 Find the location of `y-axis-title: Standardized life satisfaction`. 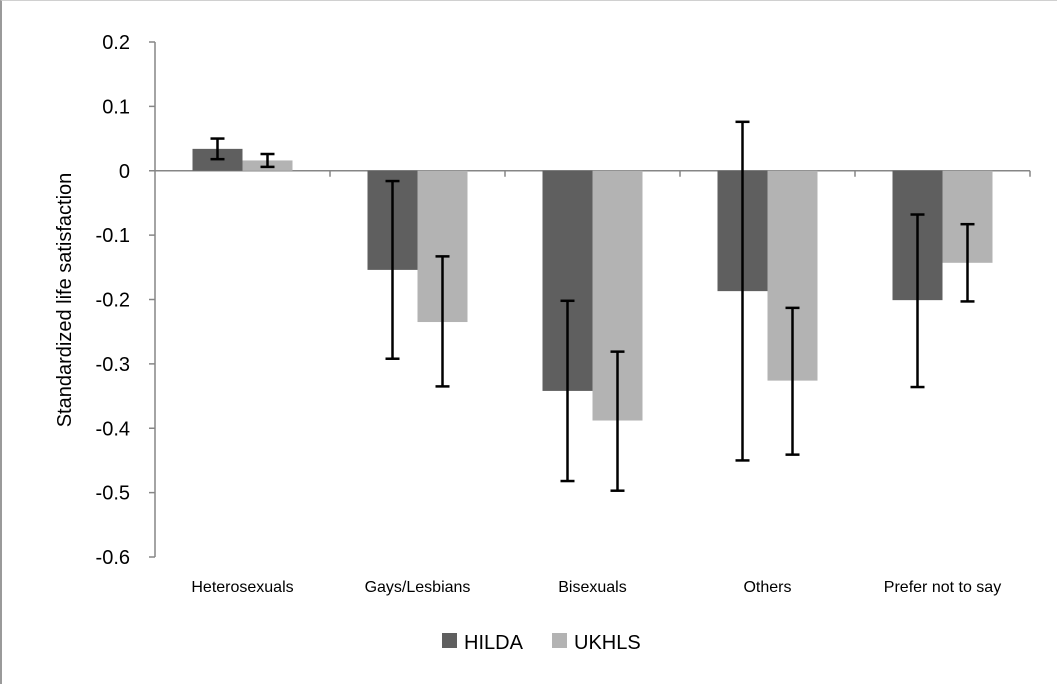

y-axis-title: Standardized life satisfaction is located at coordinates (65, 300).